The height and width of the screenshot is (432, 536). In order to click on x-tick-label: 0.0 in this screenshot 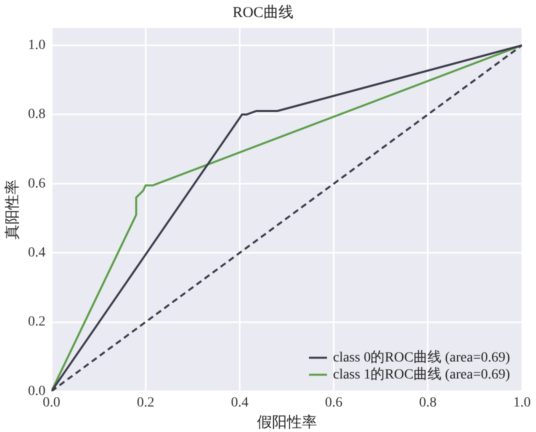, I will do `click(51, 402)`.